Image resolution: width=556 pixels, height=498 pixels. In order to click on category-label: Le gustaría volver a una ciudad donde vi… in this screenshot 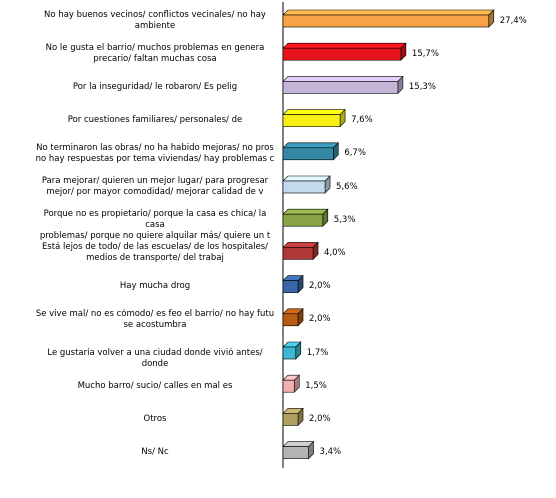, I will do `click(155, 358)`.